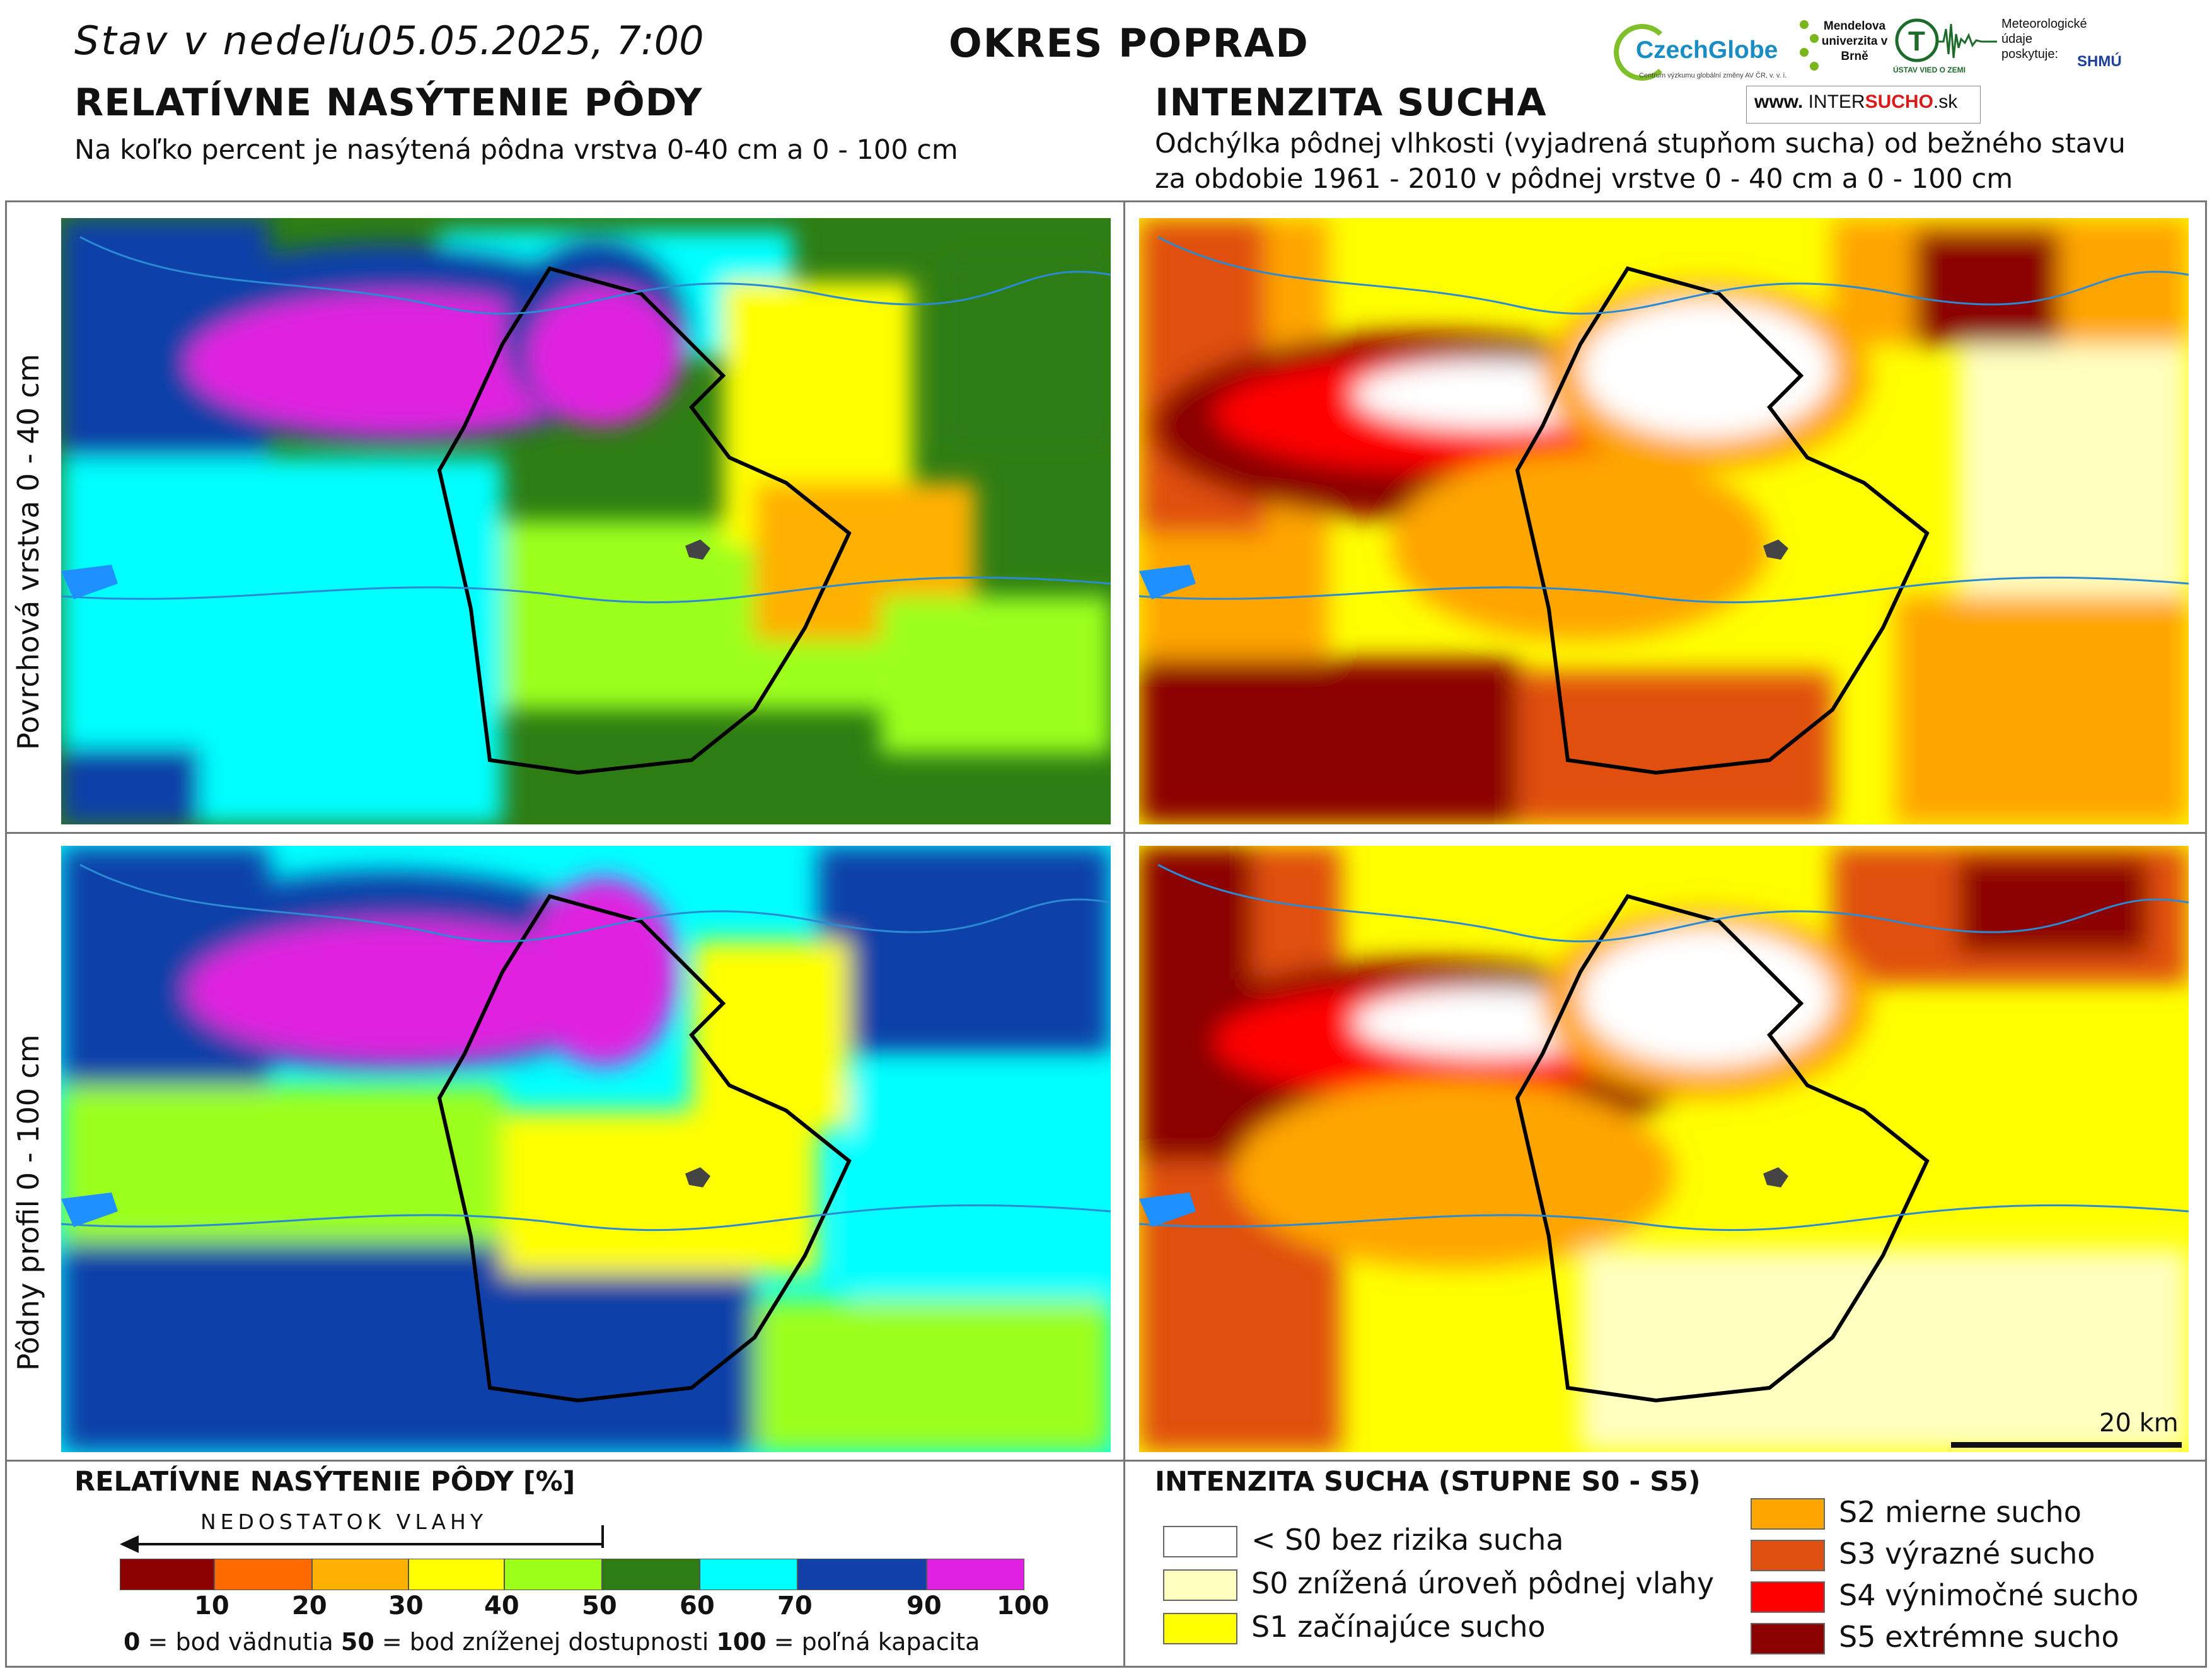 This screenshot has width=2212, height=1674. Describe the element at coordinates (697, 1605) in the screenshot. I see `colorbar-tick-label: 60` at that location.